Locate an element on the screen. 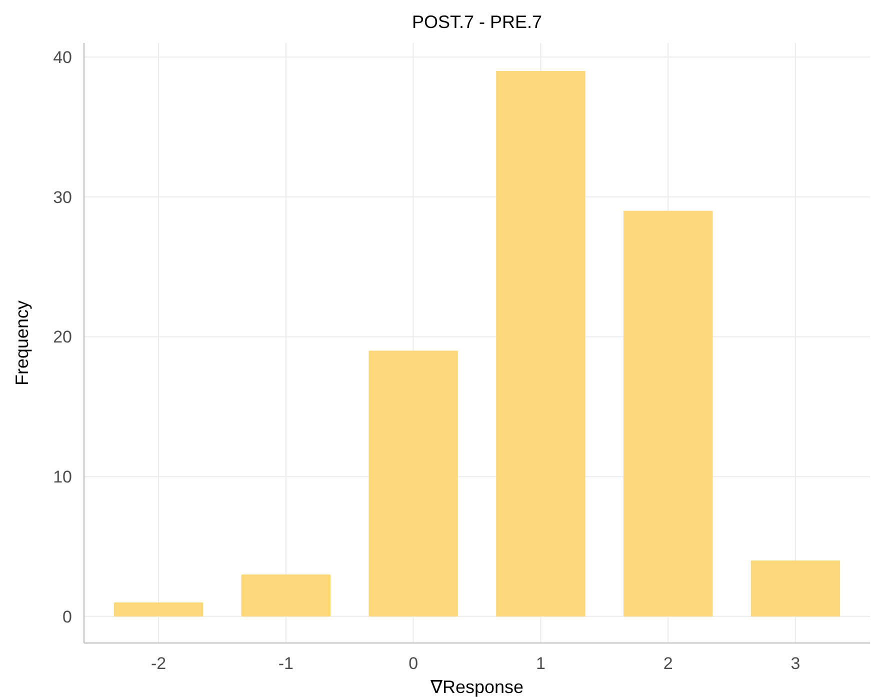  x-tick-label: -2 is located at coordinates (158, 663).